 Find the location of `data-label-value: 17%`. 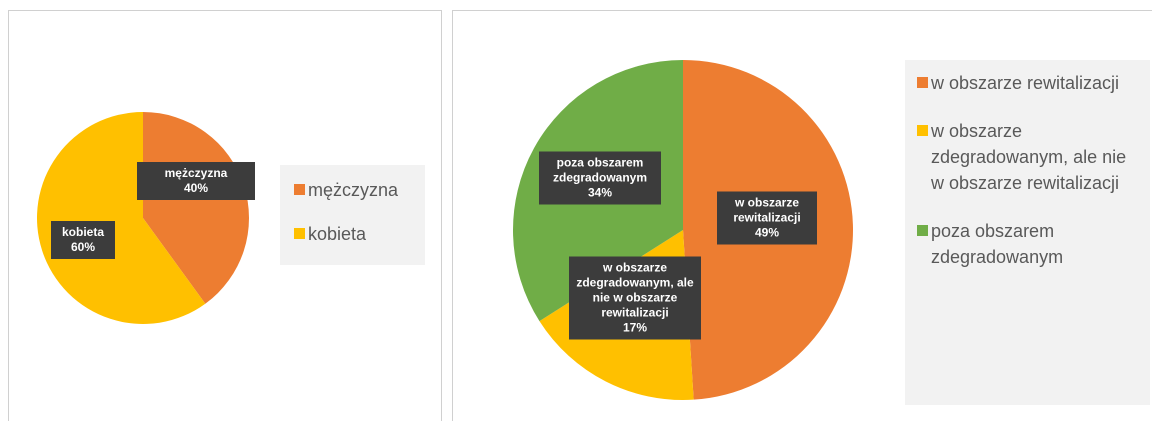

data-label-value: 17% is located at coordinates (635, 327).